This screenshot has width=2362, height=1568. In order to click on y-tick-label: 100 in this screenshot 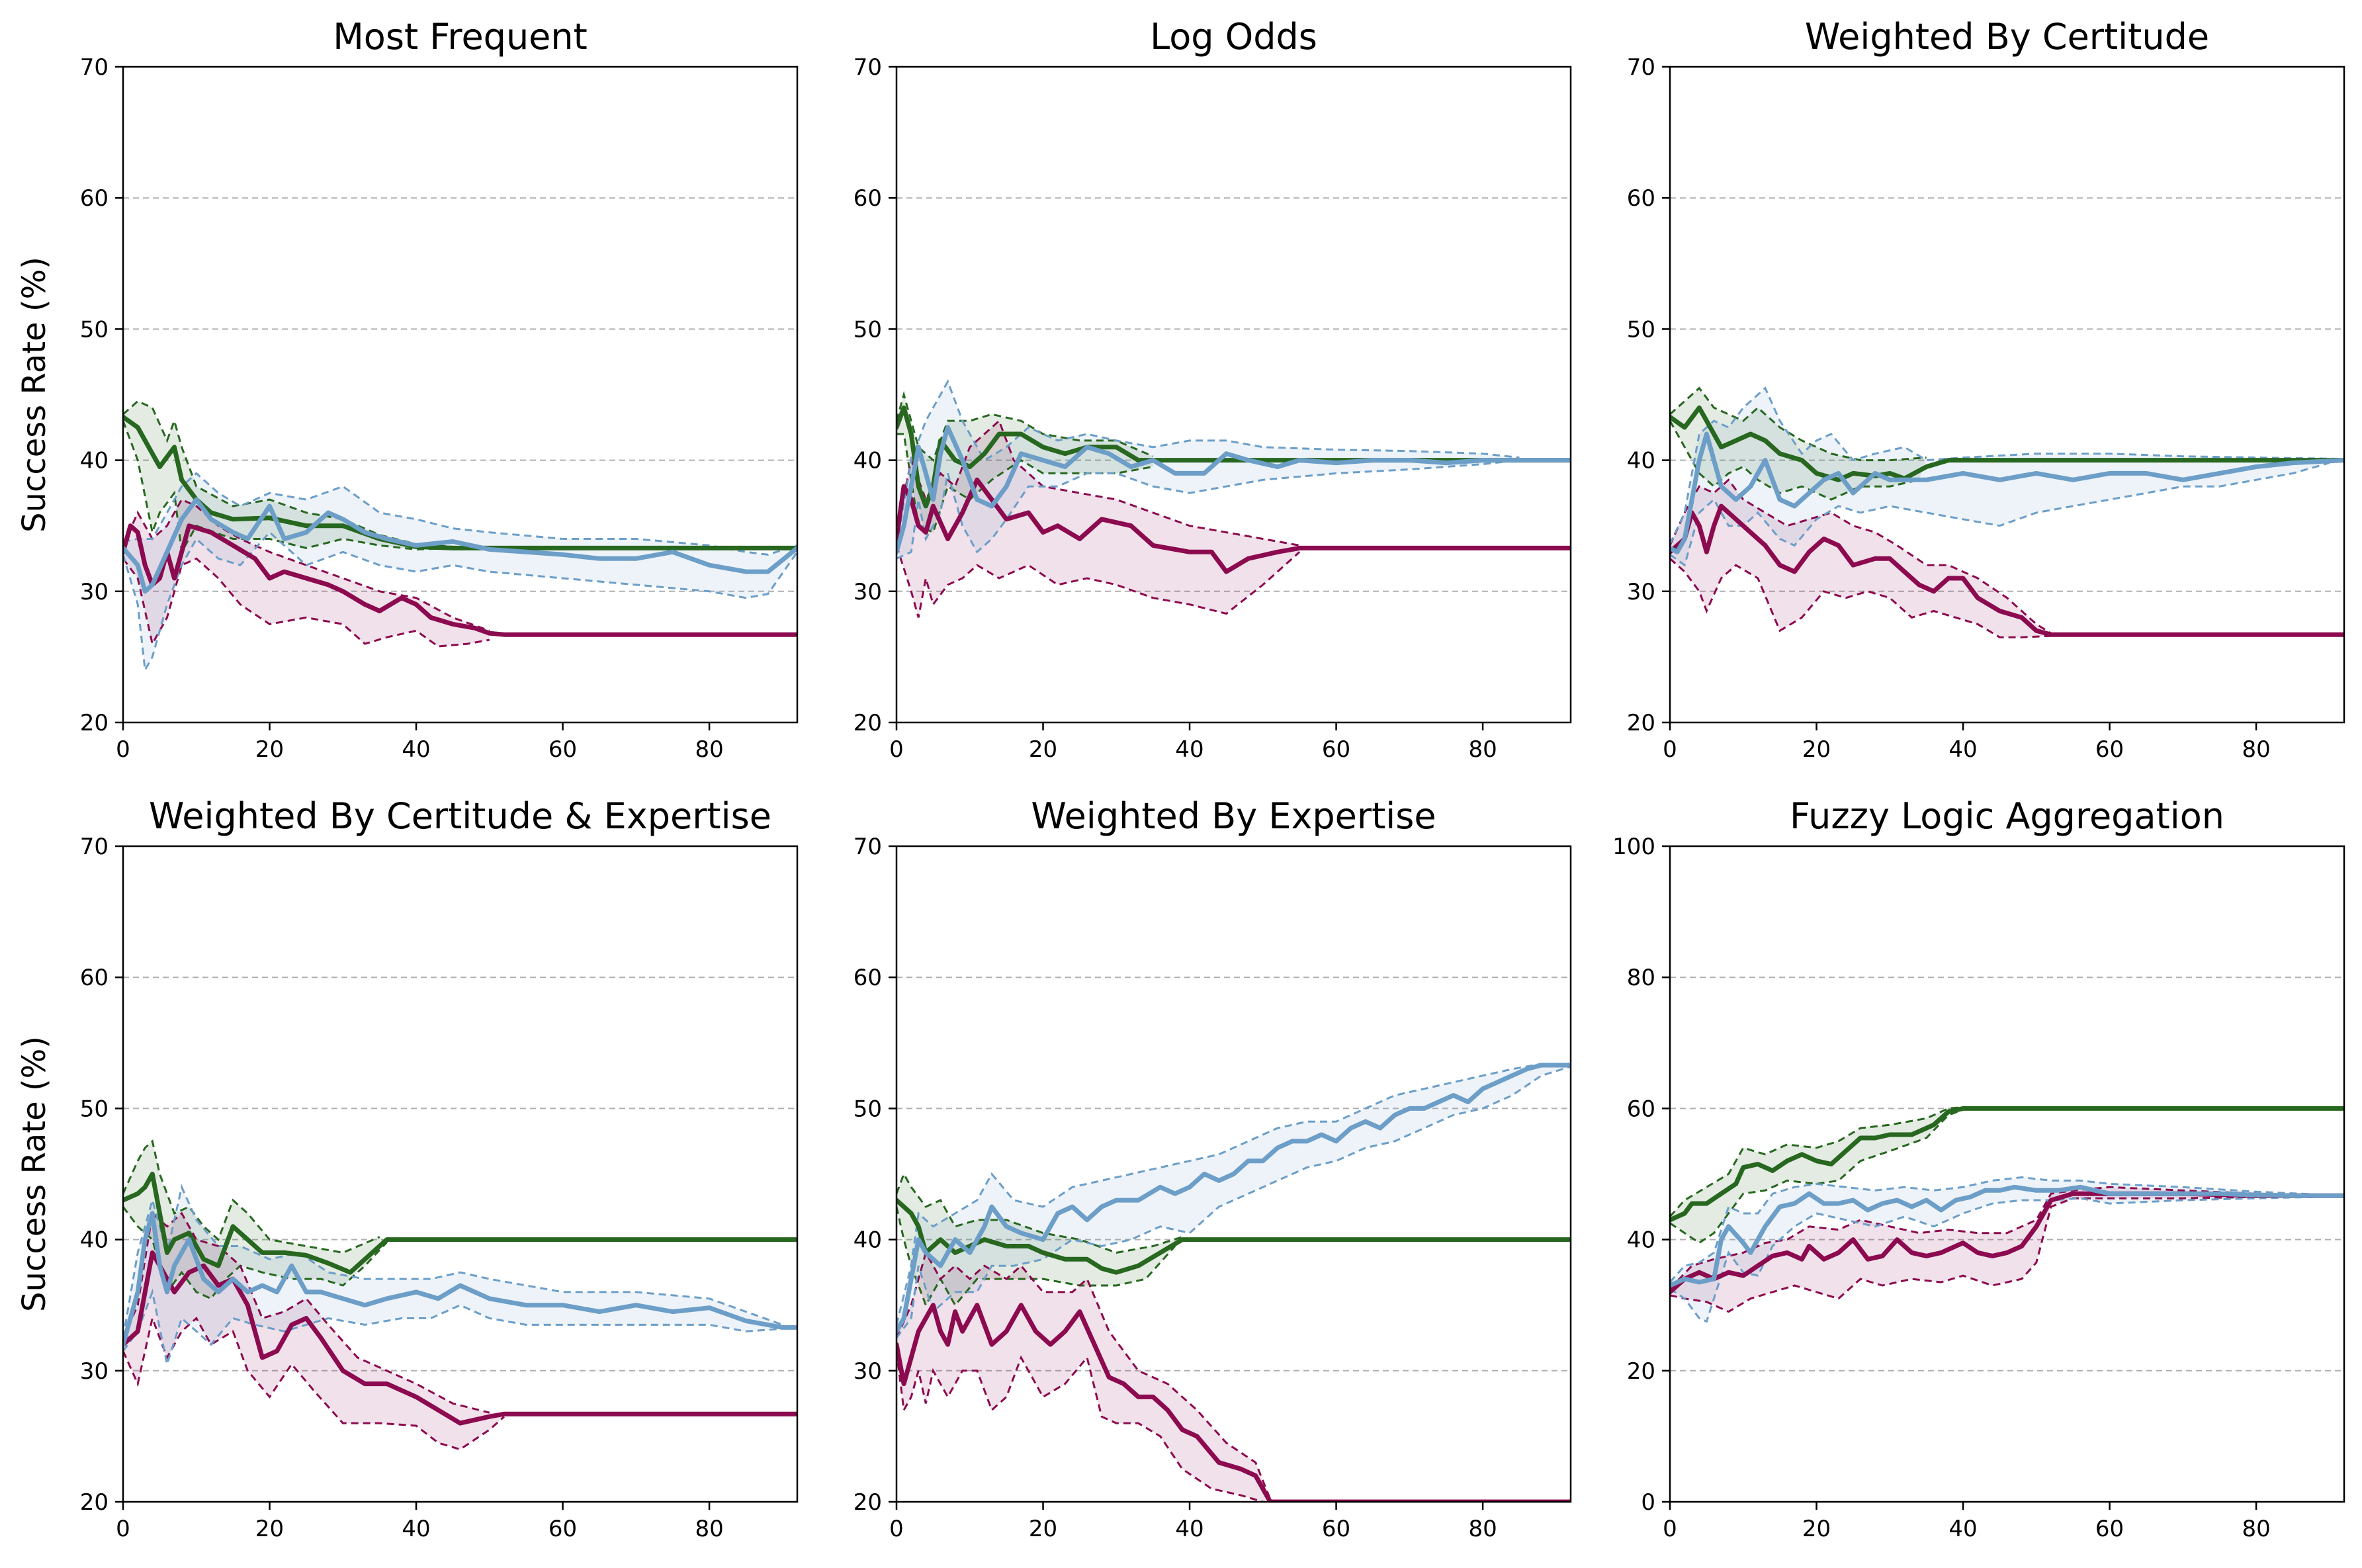, I will do `click(1633, 847)`.